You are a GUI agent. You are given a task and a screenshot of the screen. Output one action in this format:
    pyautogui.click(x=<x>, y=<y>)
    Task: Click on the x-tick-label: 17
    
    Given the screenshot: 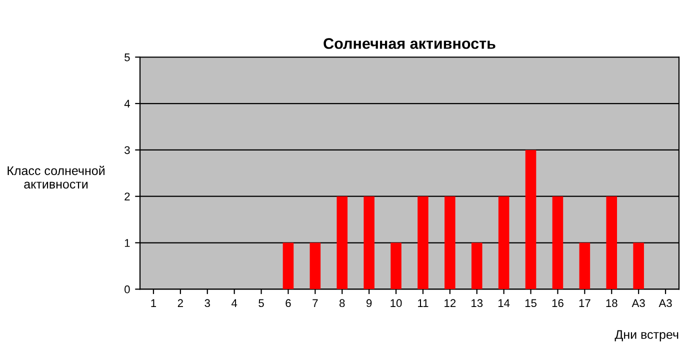 What is the action you would take?
    pyautogui.click(x=584, y=303)
    